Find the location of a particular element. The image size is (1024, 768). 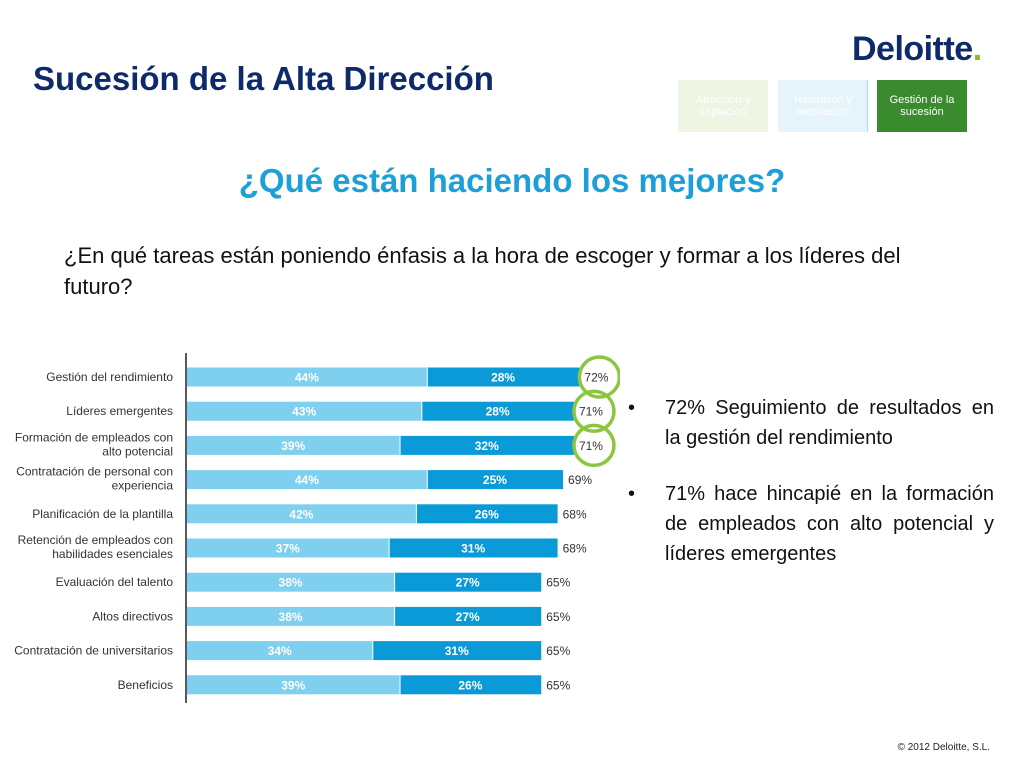

category-label: Líderes emergentes is located at coordinates (119, 411).